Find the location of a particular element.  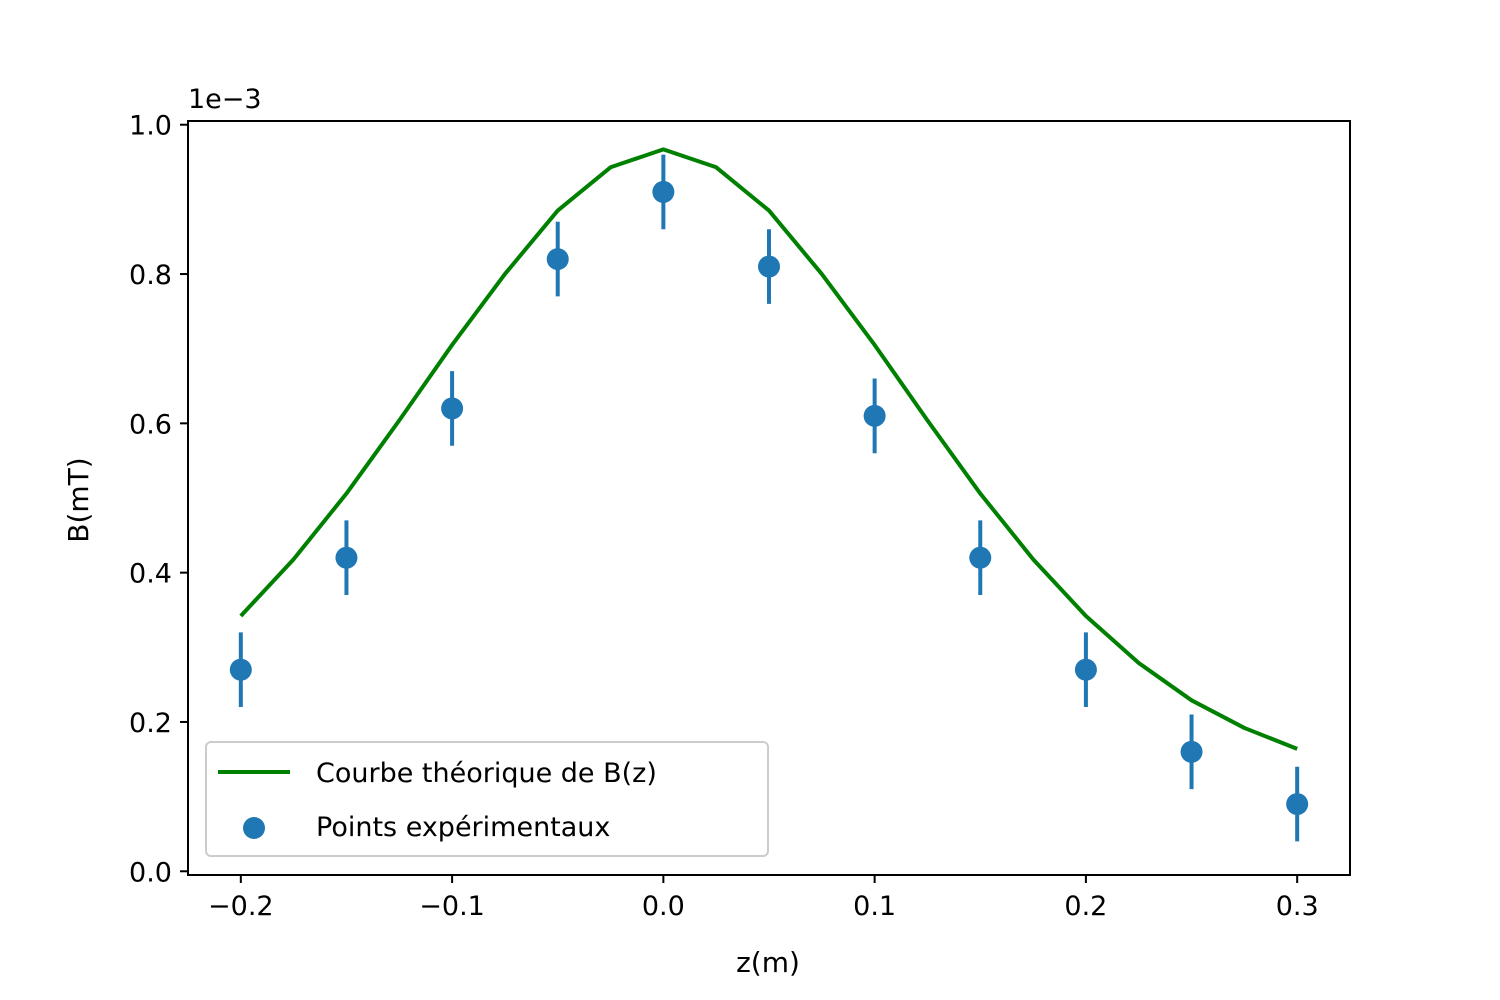

y-tick-label: 0.2 is located at coordinates (150, 723).